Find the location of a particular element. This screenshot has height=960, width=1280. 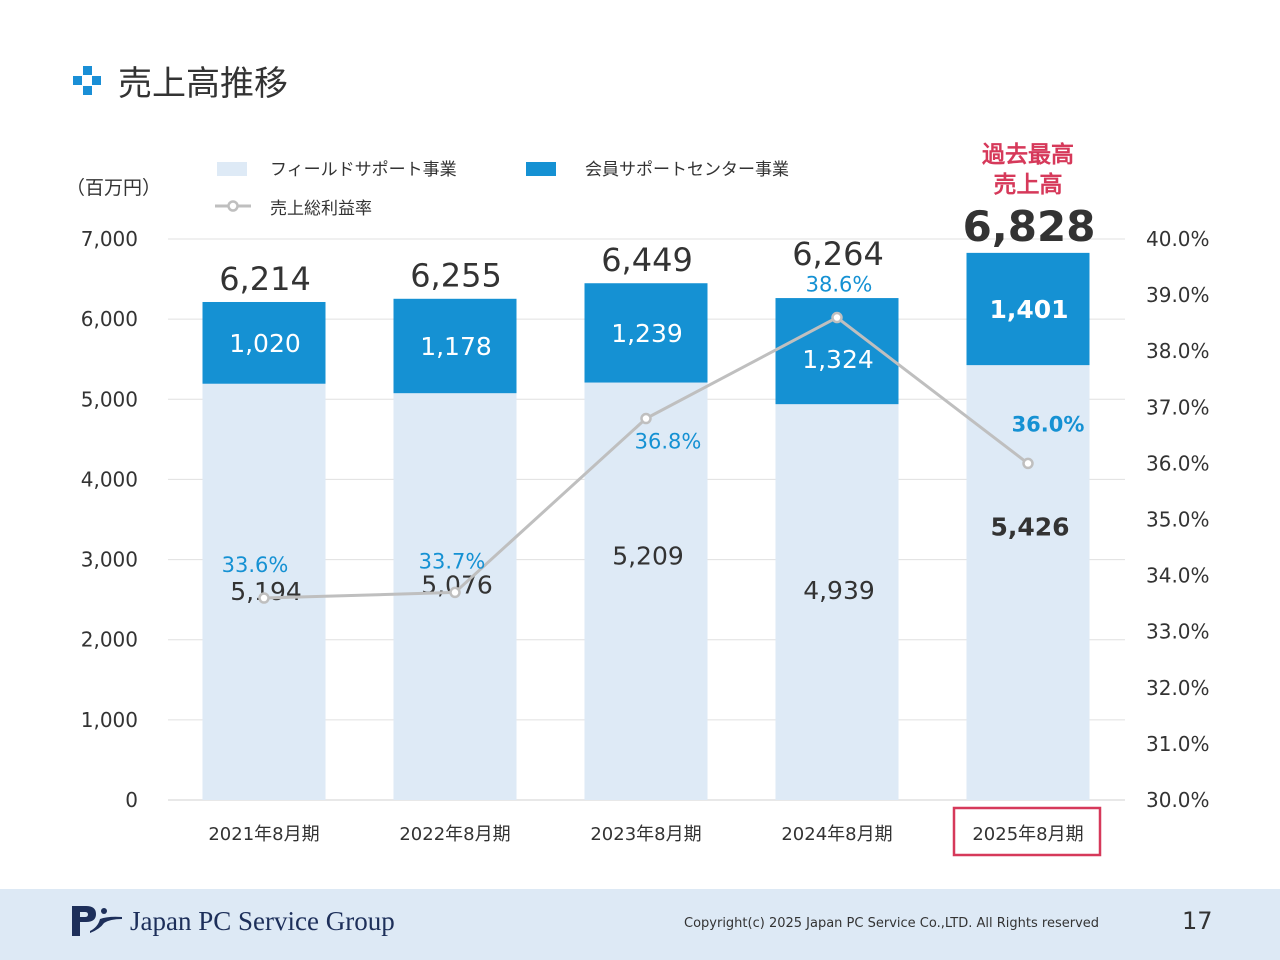

title-text: 売上高推移 is located at coordinates (203, 84).